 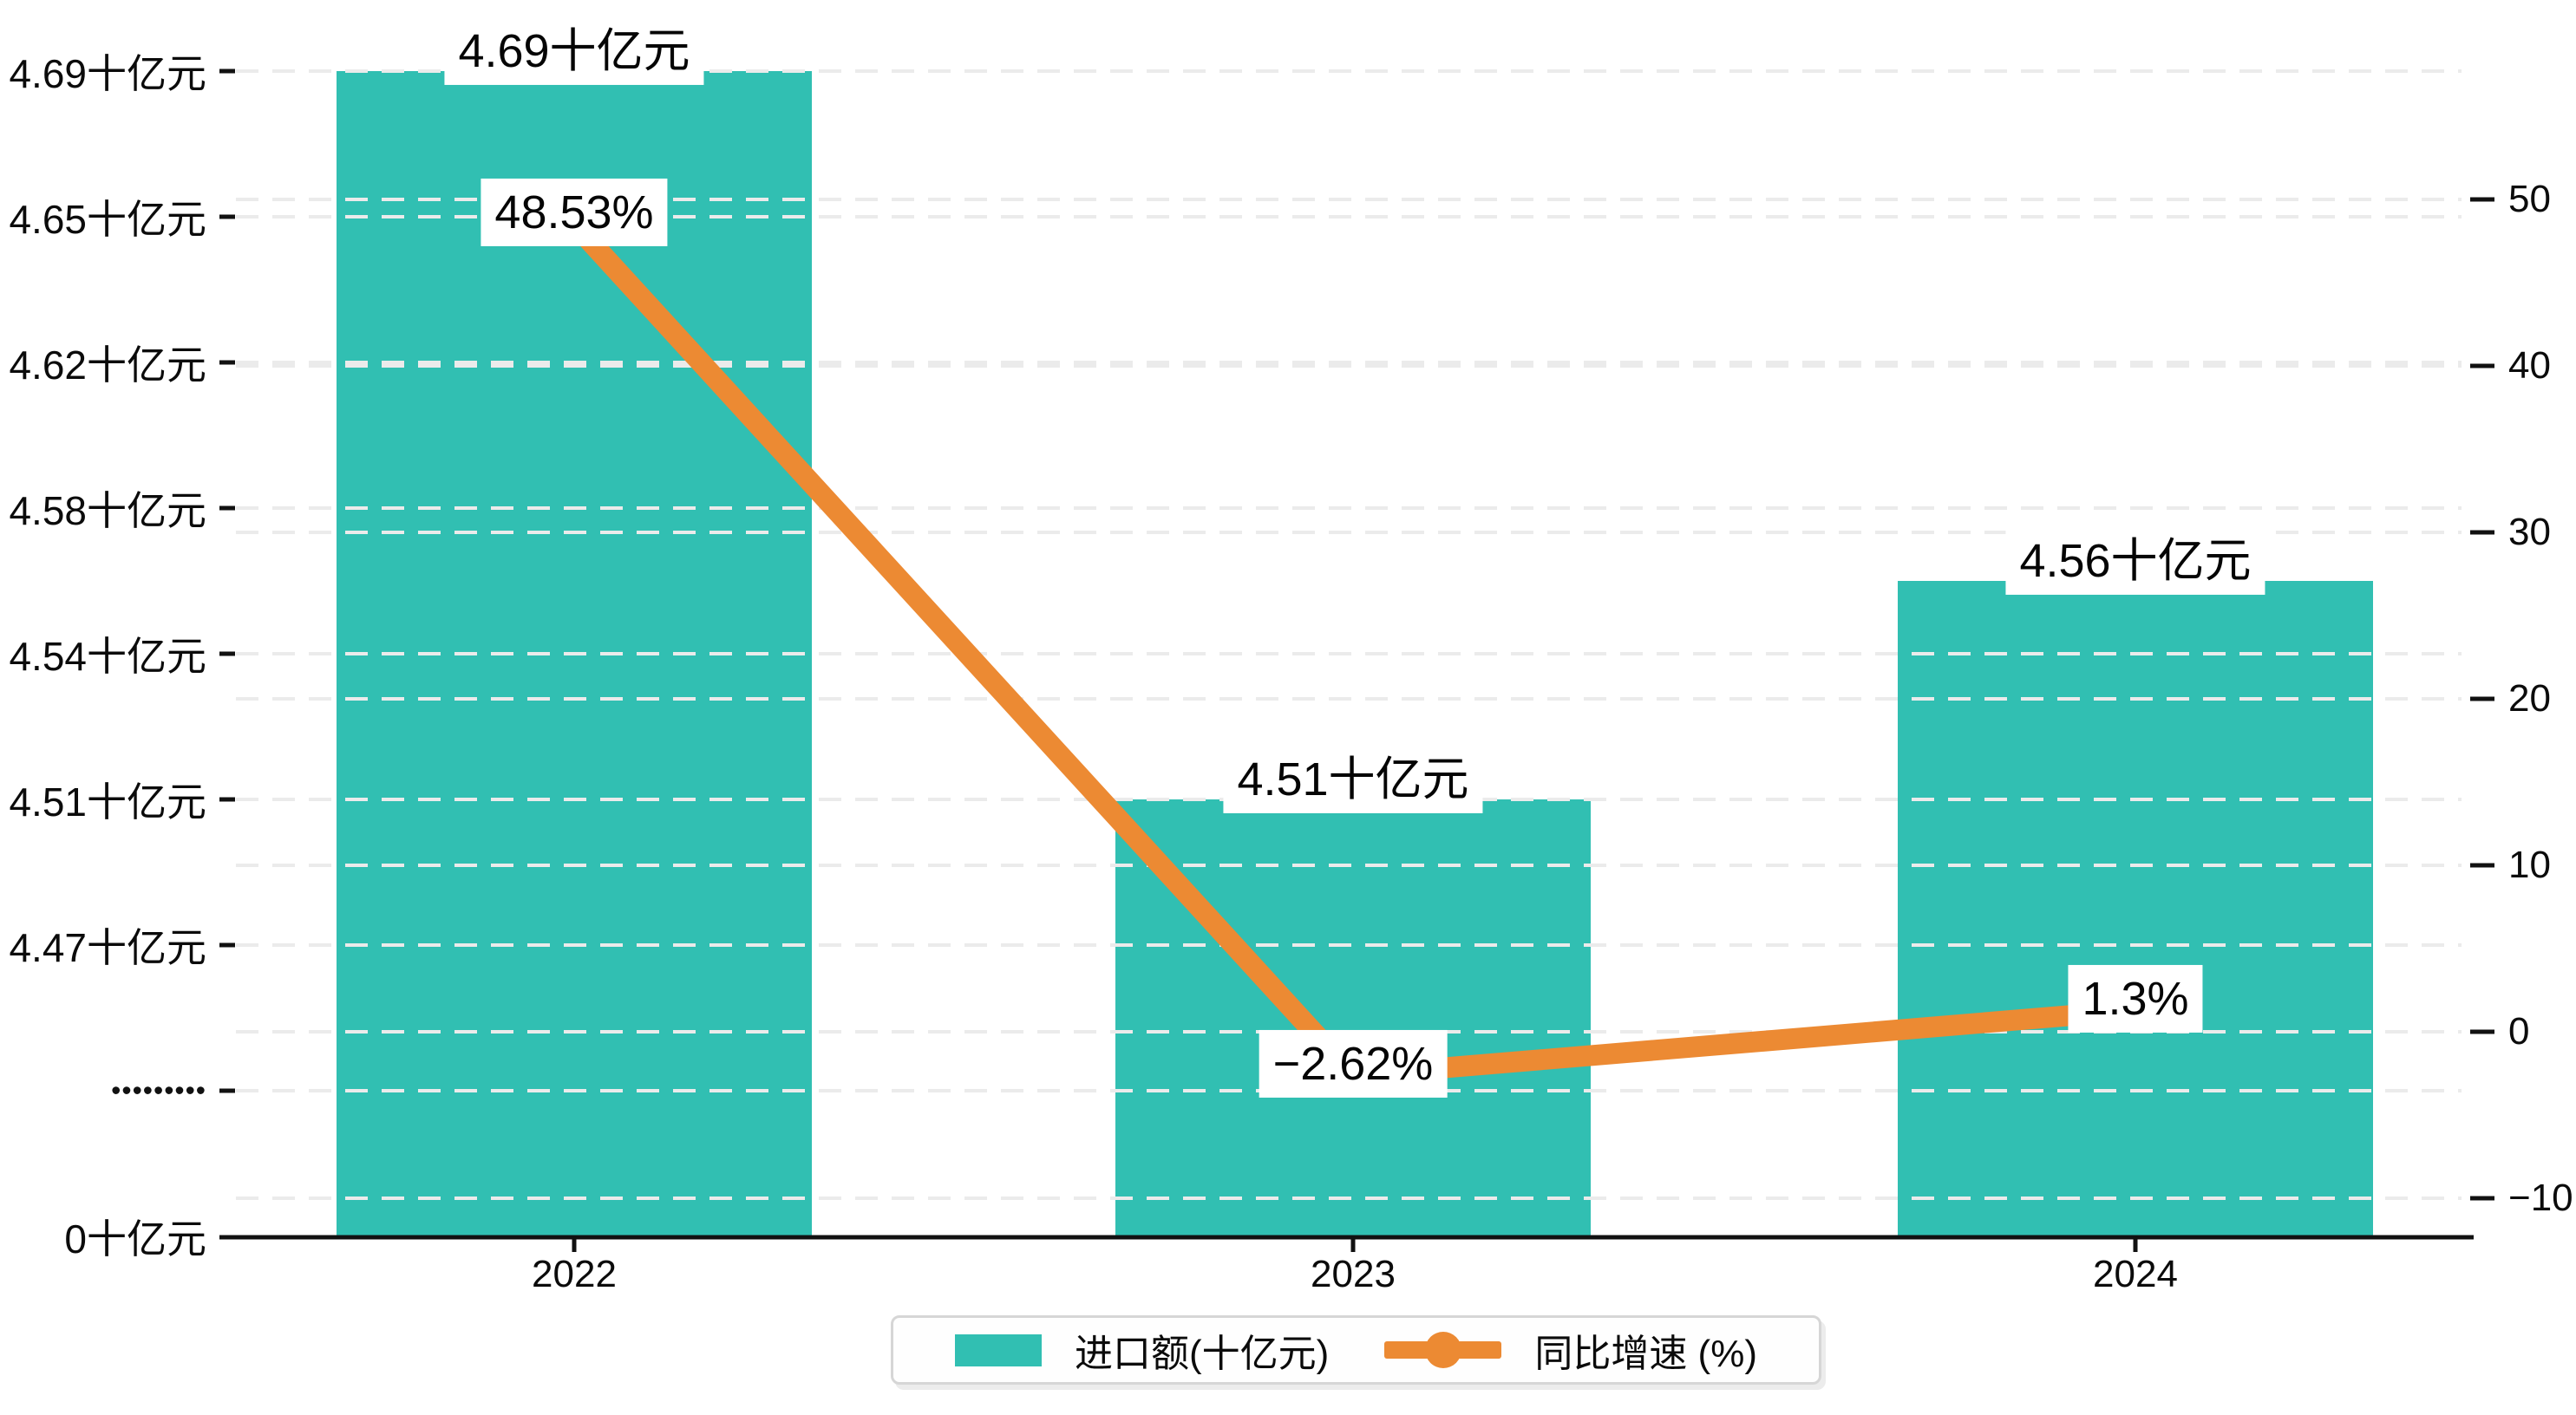 What do you see at coordinates (1356, 1350) in the screenshot?
I see `legend: 进口额(十亿元) 同比增速 (%)` at bounding box center [1356, 1350].